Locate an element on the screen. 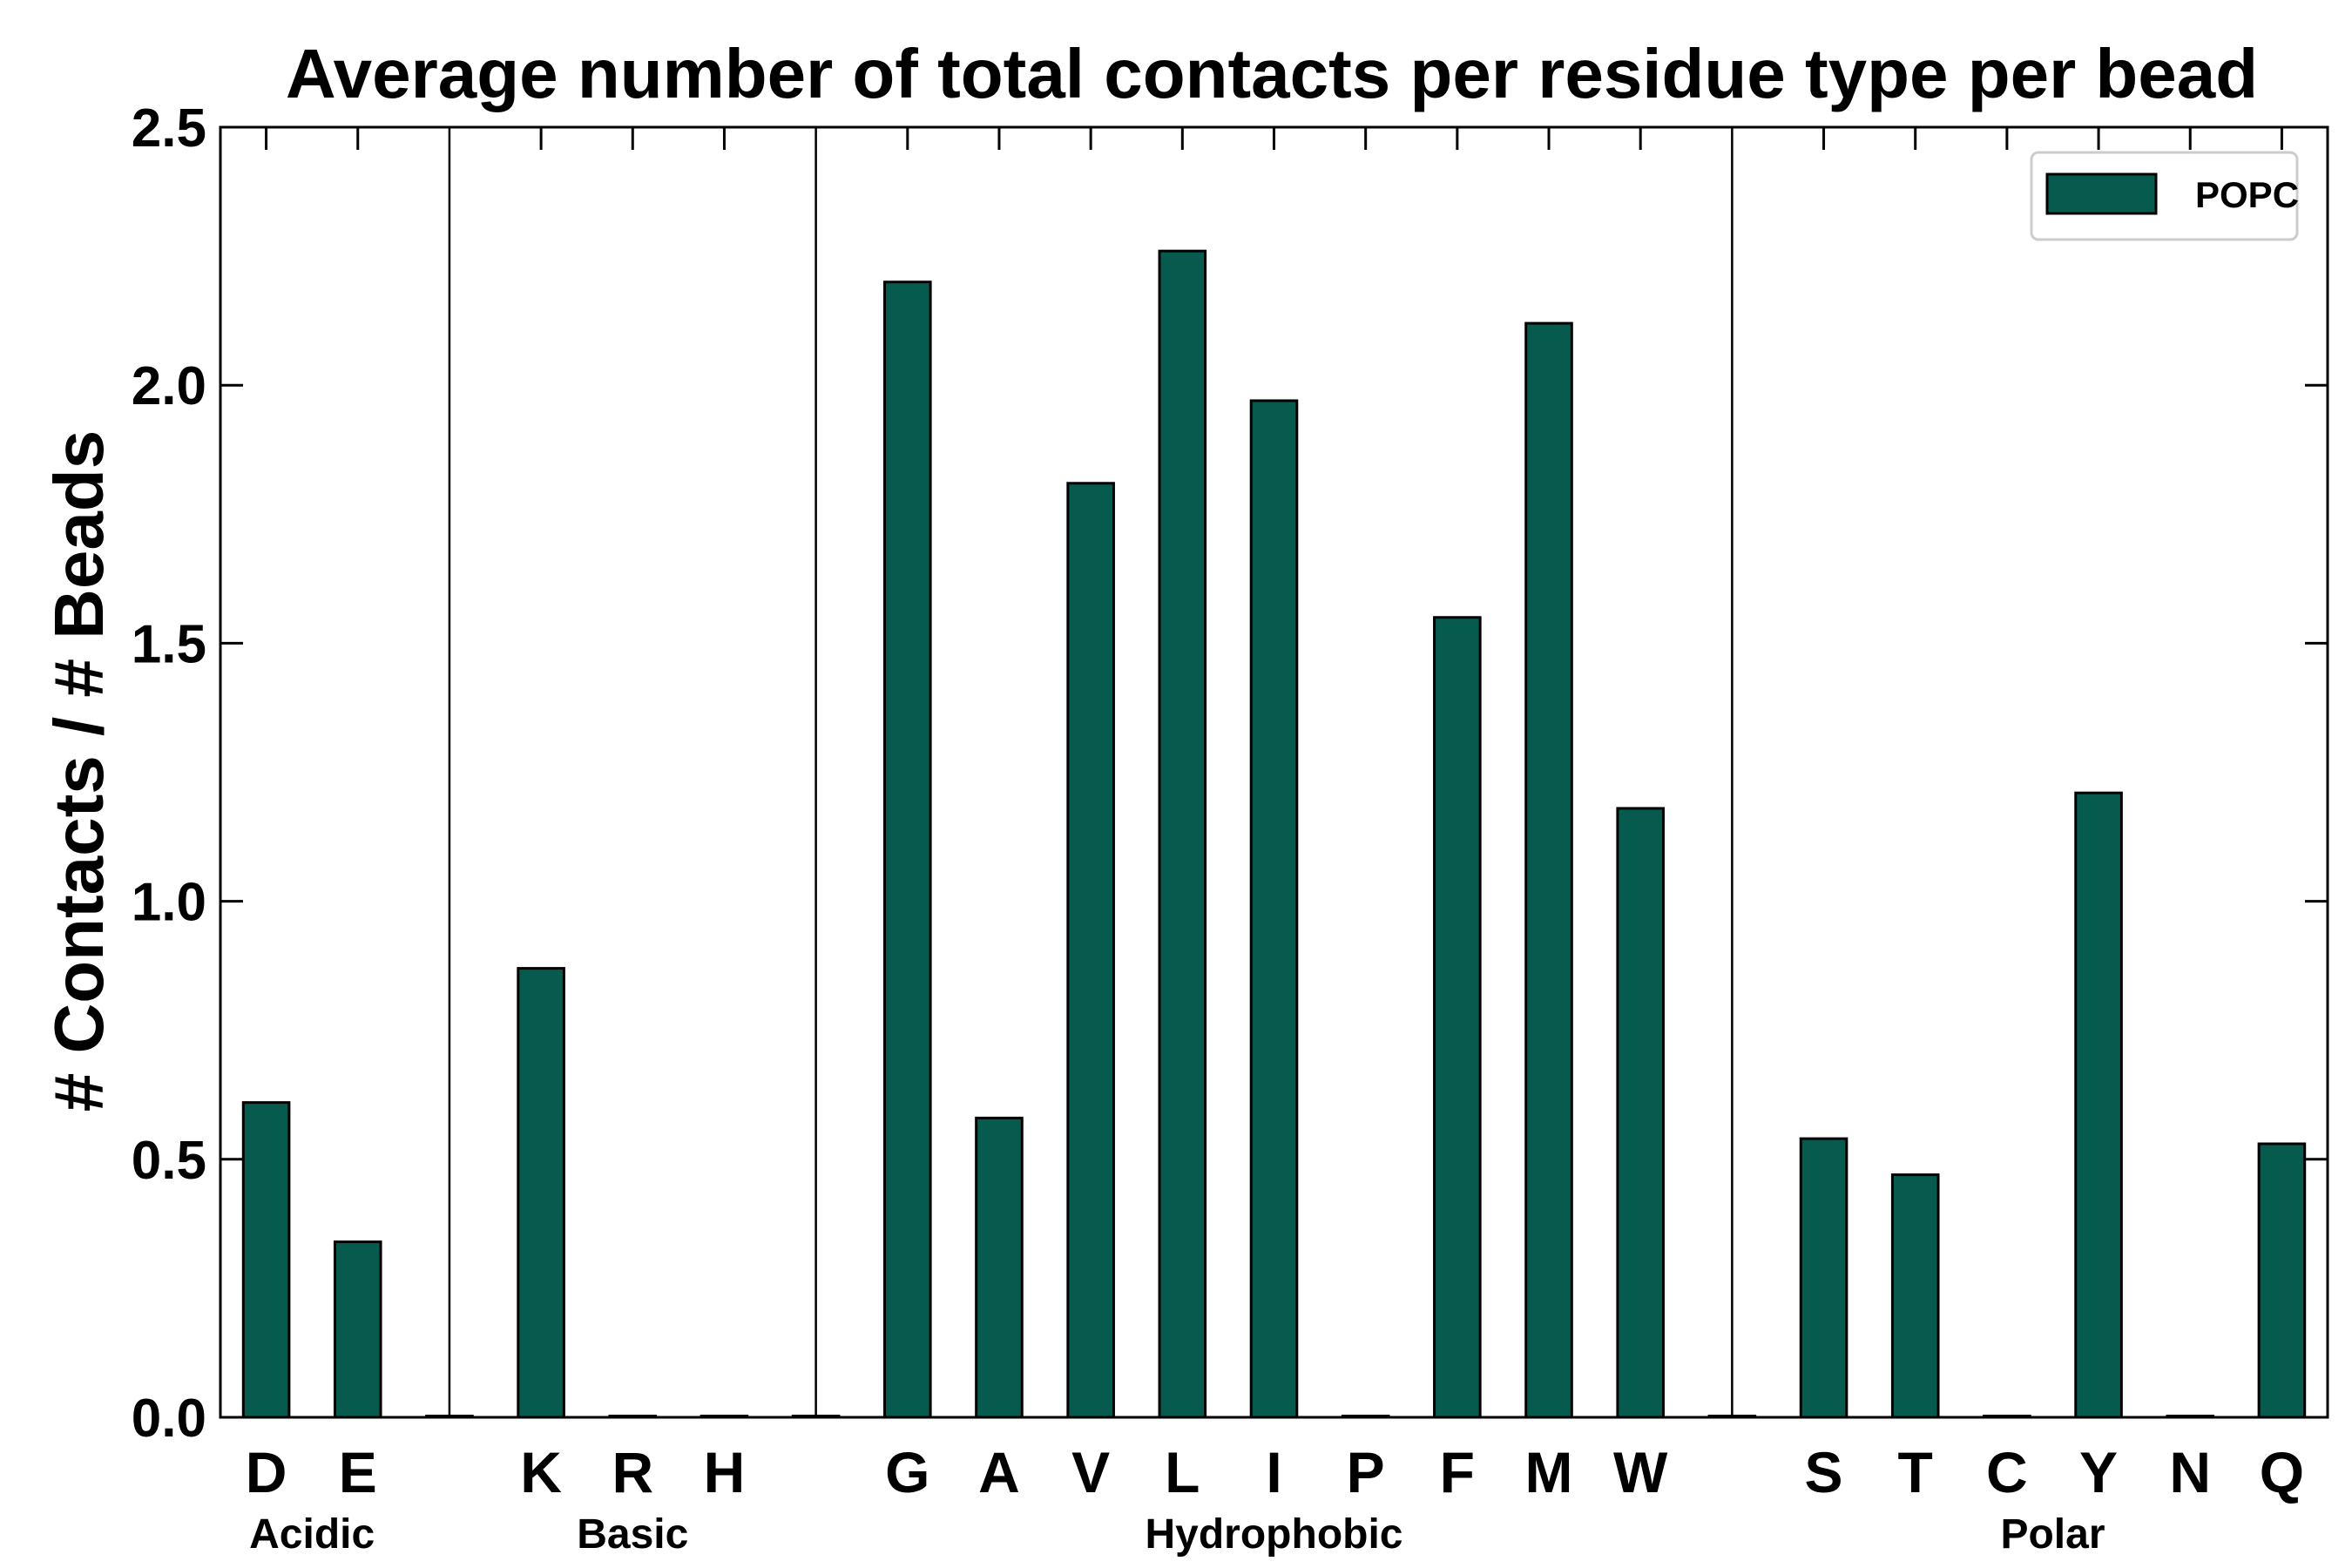  x-tick-label: G is located at coordinates (907, 1472).